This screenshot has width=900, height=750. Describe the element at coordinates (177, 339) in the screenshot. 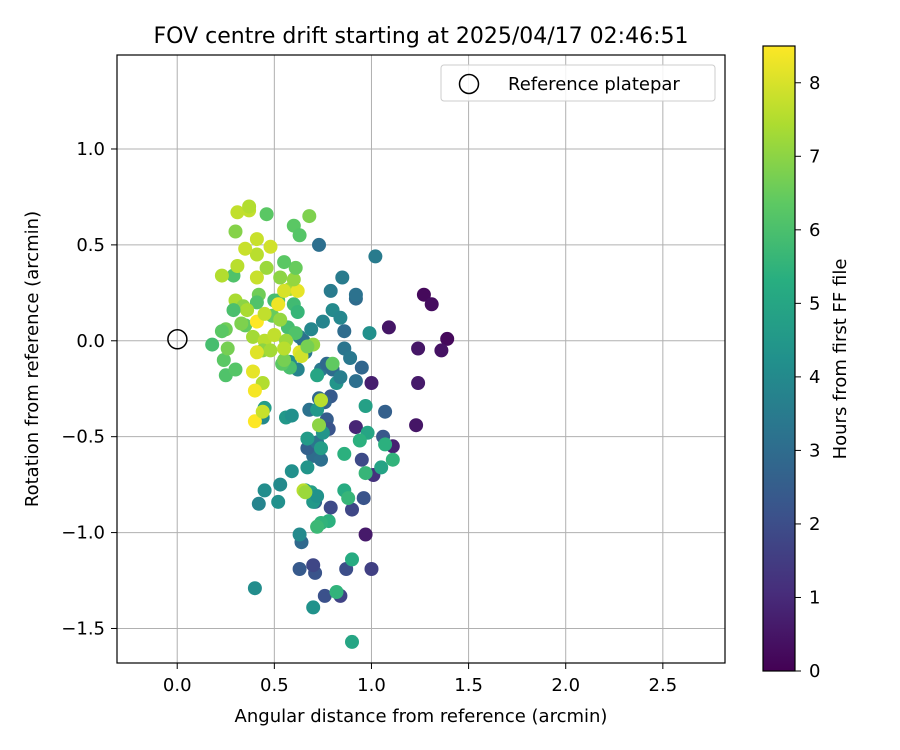

I see `reference-point-marker` at that location.